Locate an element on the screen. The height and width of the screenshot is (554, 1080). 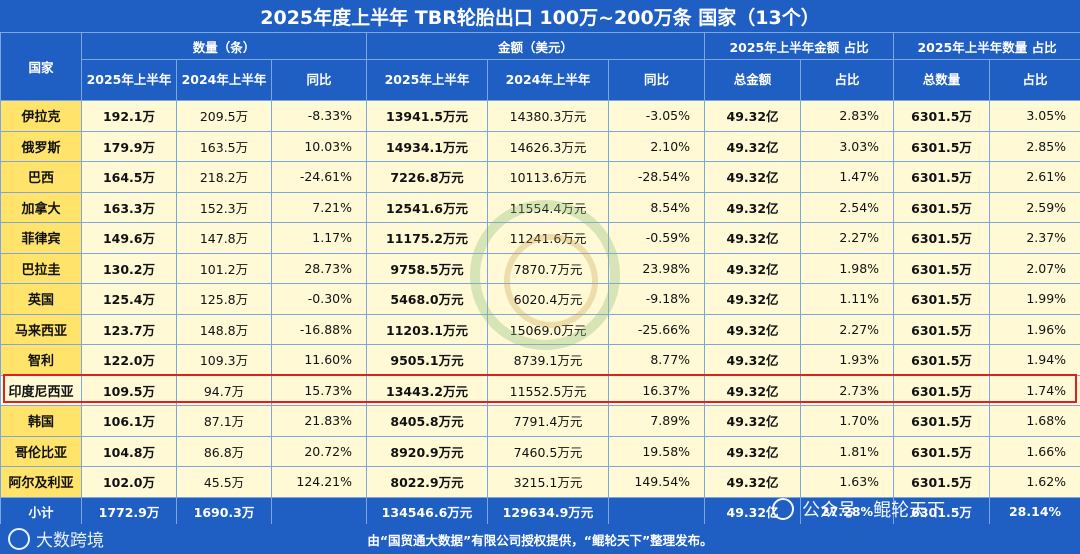
cell-q25: 123.7万 is located at coordinates (129, 329).